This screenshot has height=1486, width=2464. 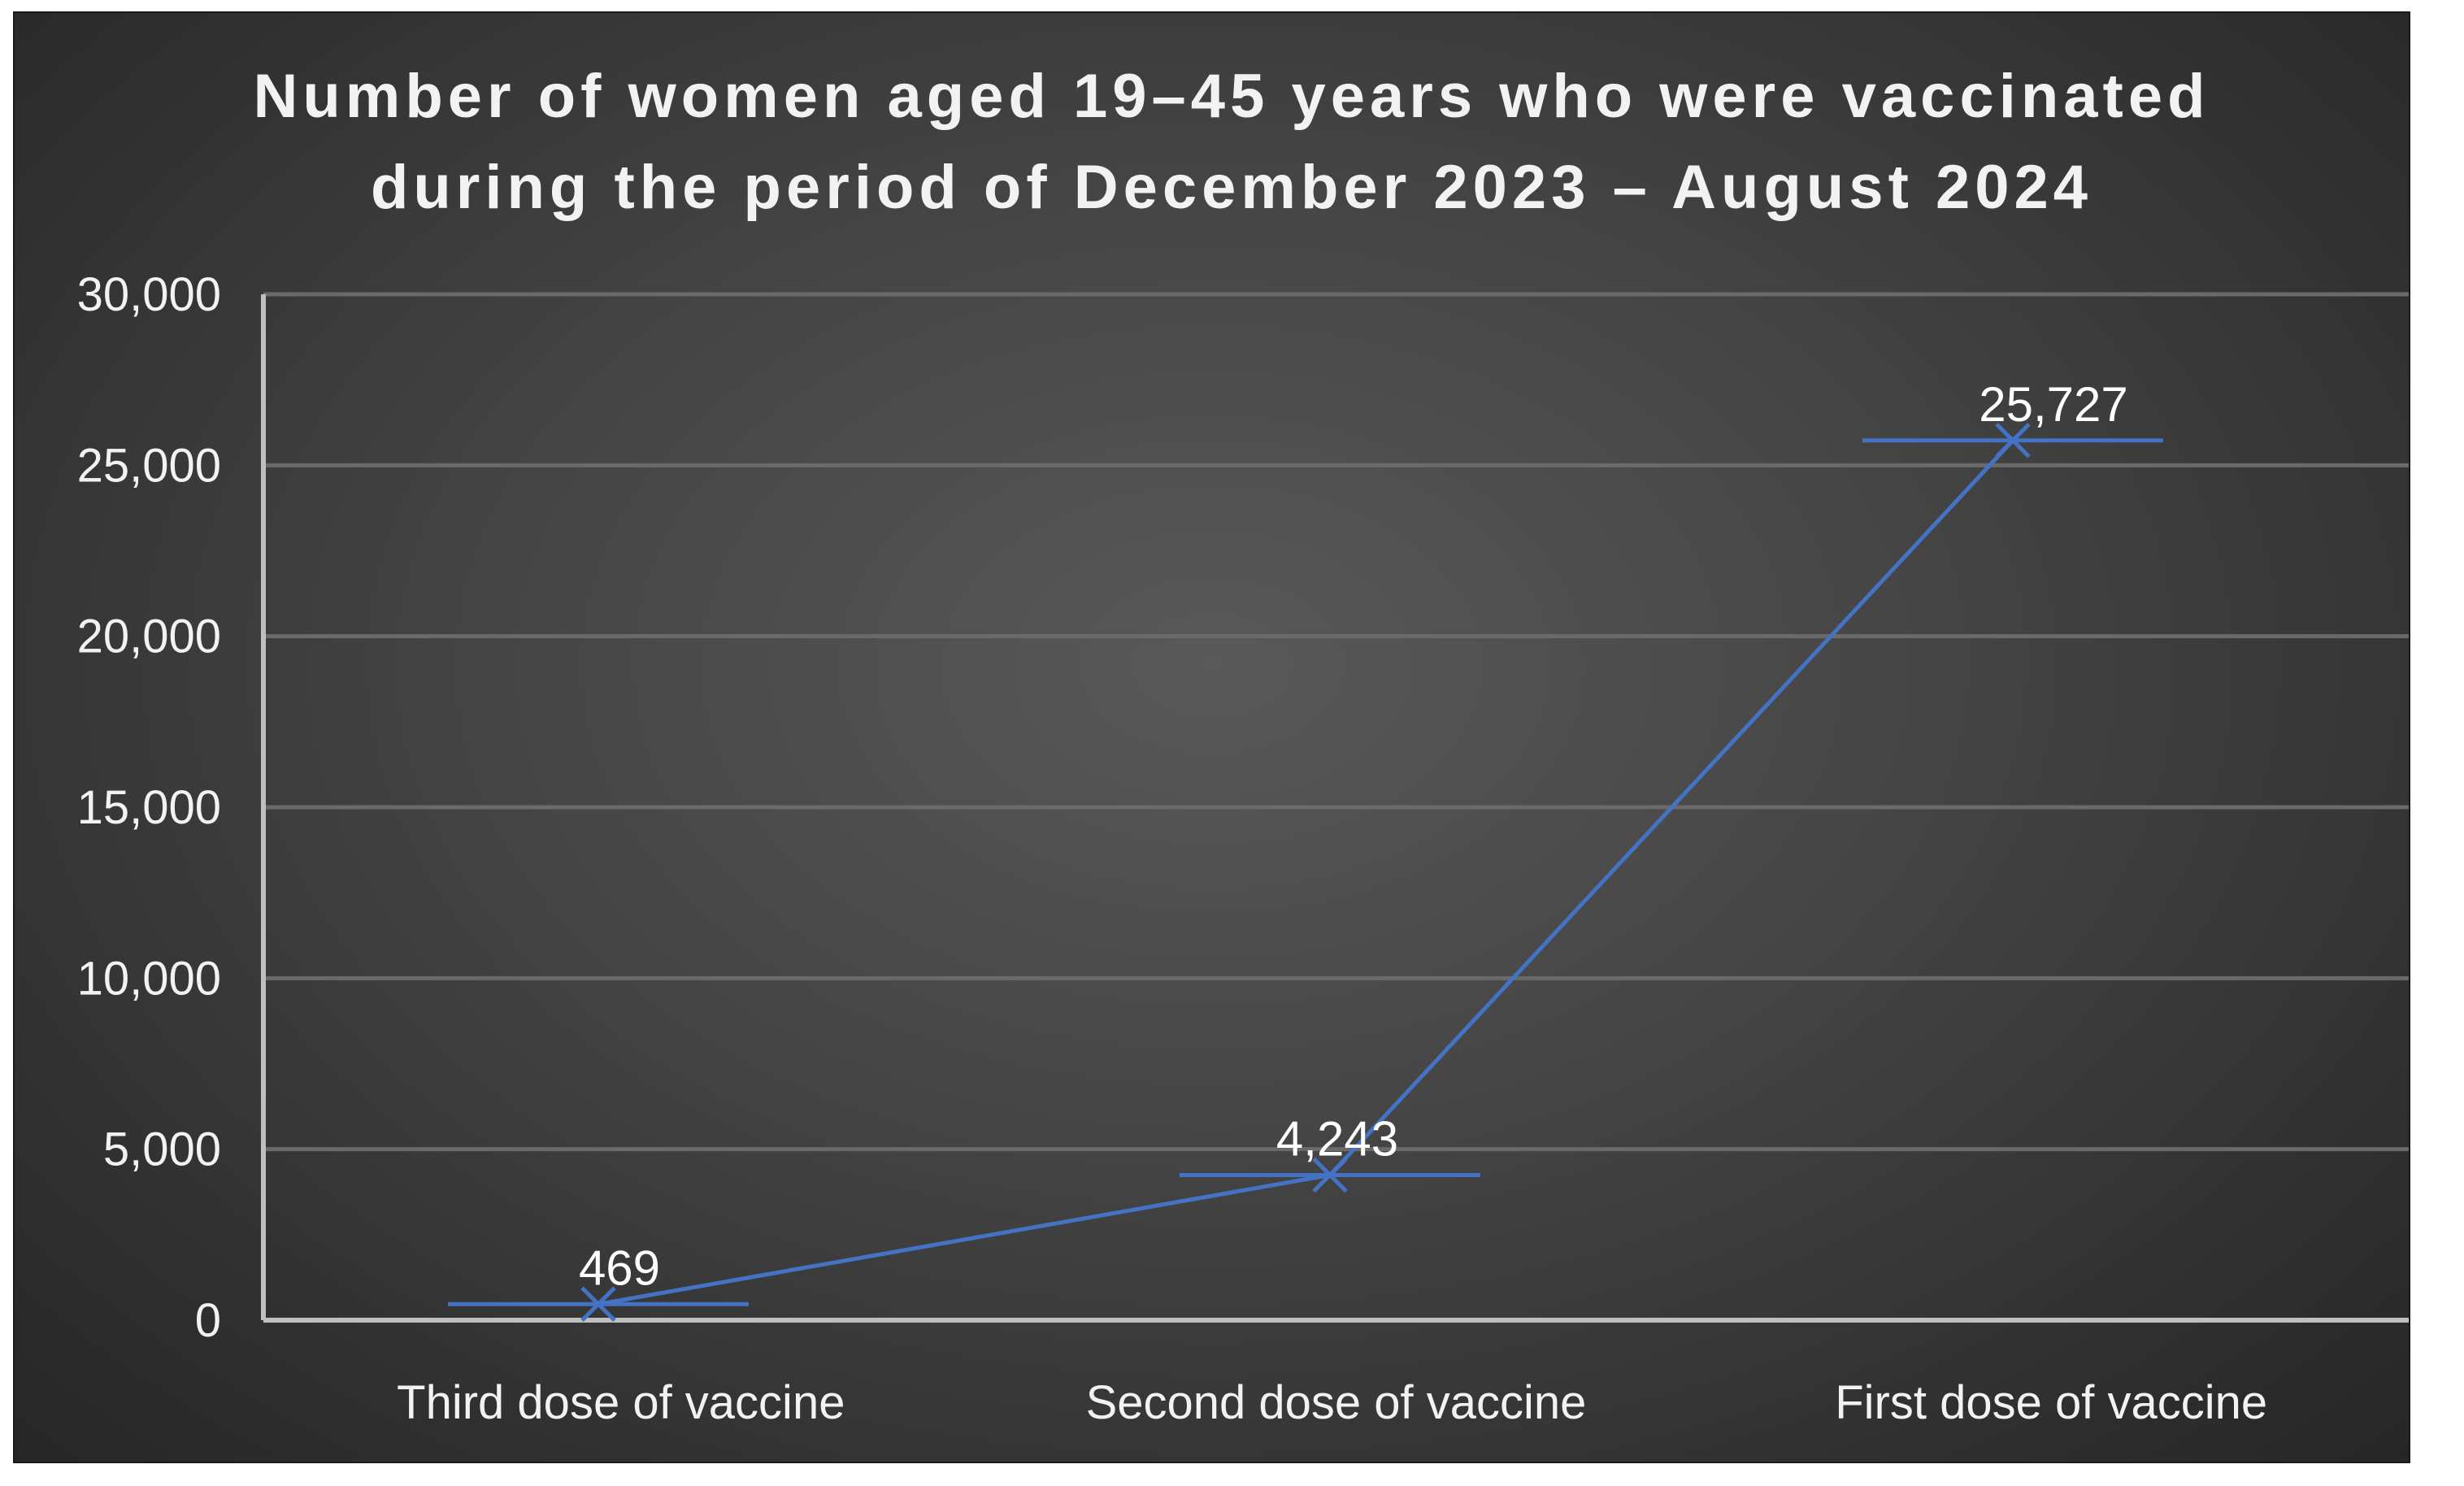 I want to click on y-axis-ticks: 0 5,000 10,000 15,000 20,000 25,000 30,000, so click(x=149, y=807).